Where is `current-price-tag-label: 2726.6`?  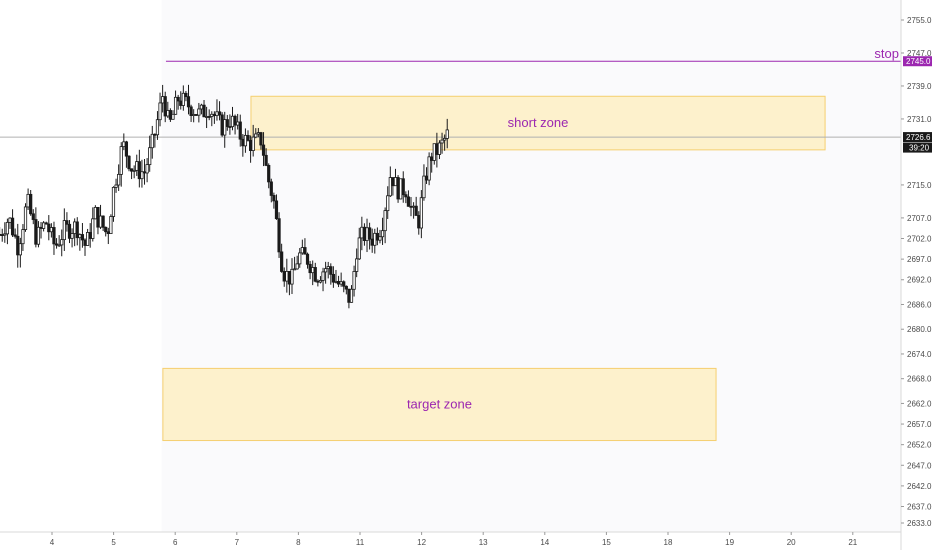
current-price-tag-label: 2726.6 is located at coordinates (918, 137).